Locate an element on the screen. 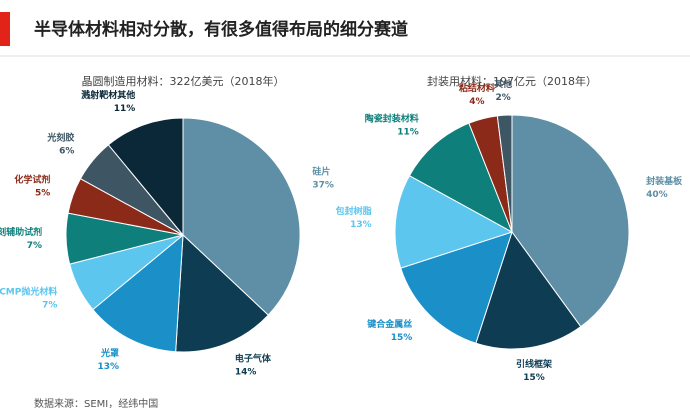  slice-value: 37% is located at coordinates (323, 186).